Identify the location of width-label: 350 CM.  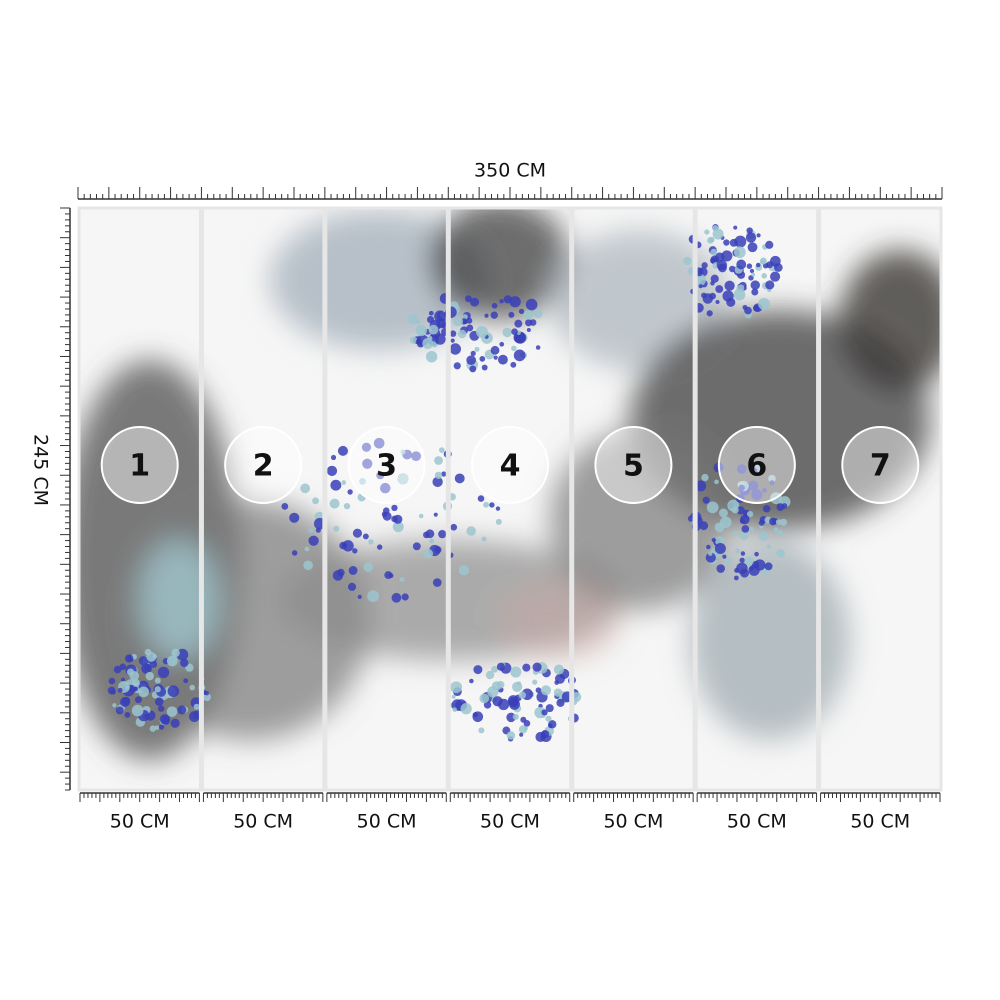
(510, 171).